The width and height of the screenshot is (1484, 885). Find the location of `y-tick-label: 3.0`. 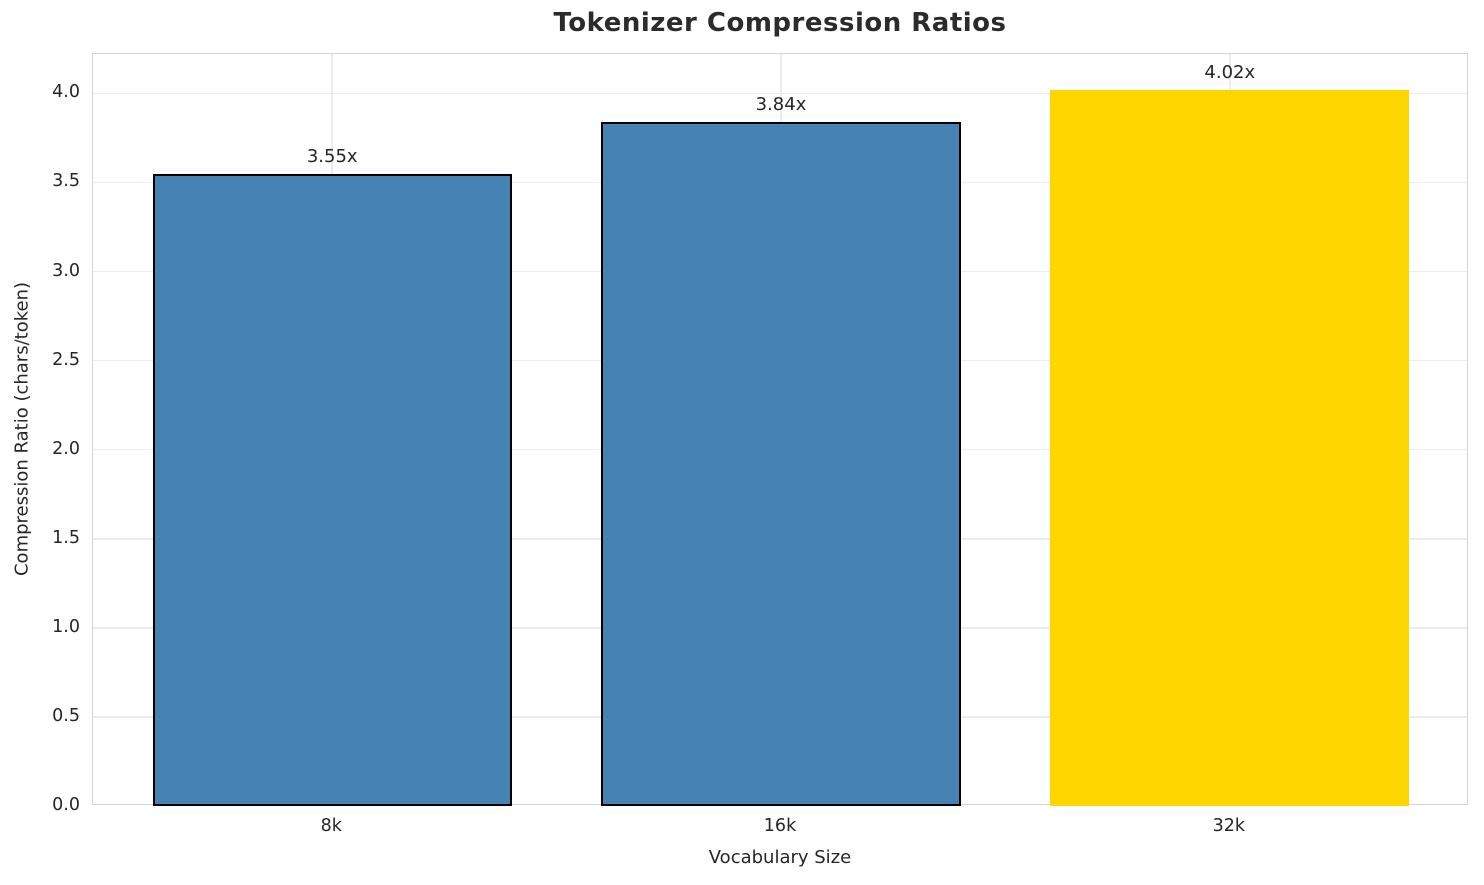

y-tick-label: 3.0 is located at coordinates (66, 270).